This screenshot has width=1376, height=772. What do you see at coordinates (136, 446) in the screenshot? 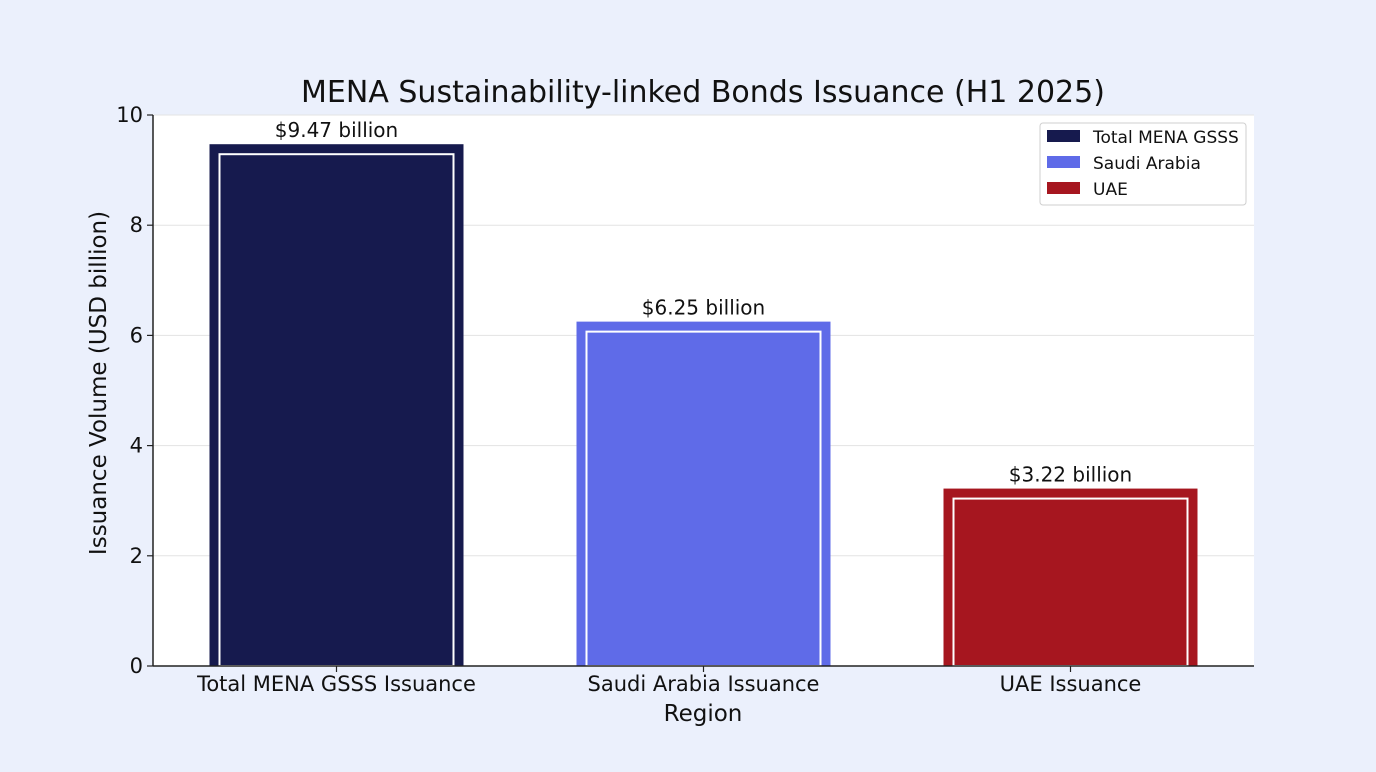
I see `y-tick-label: 4` at bounding box center [136, 446].